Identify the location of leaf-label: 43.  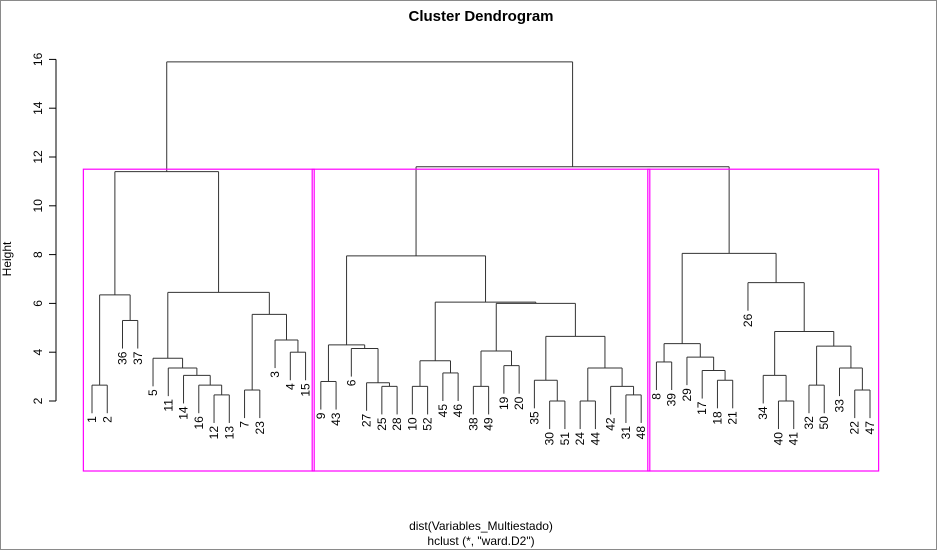
(336, 419).